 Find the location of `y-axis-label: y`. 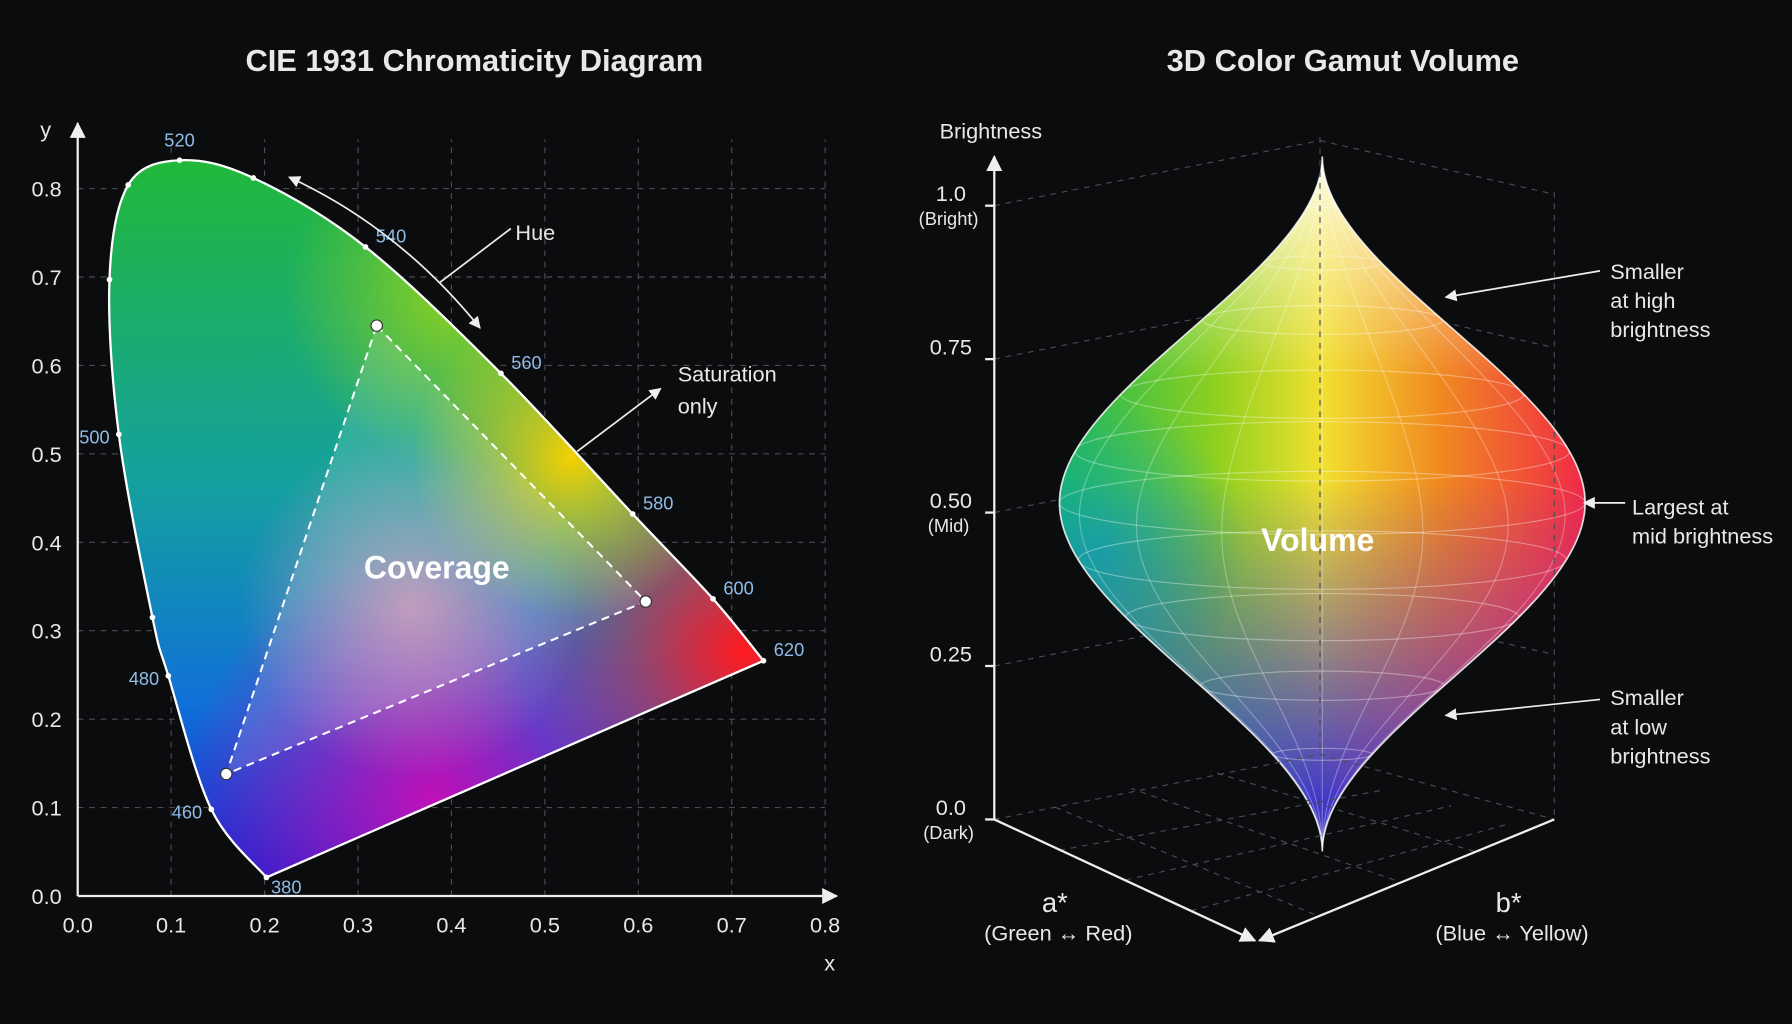

y-axis-label: y is located at coordinates (45, 129).